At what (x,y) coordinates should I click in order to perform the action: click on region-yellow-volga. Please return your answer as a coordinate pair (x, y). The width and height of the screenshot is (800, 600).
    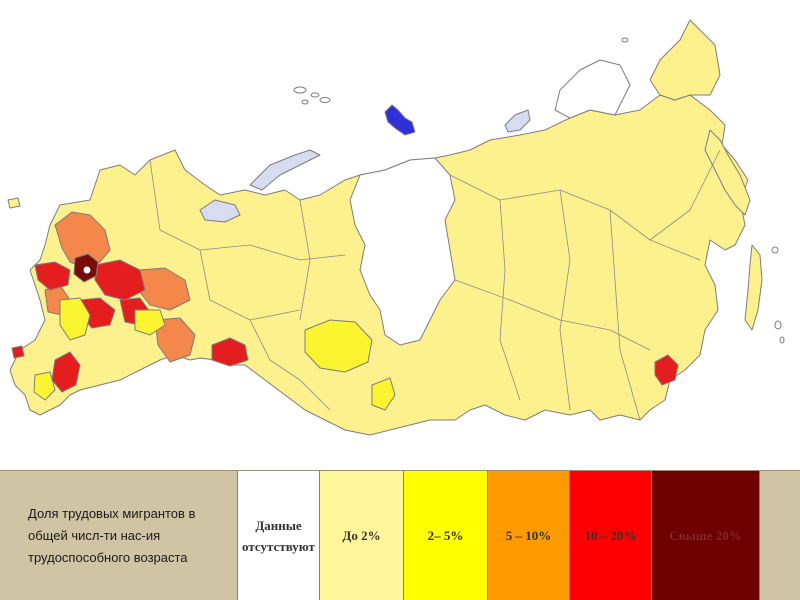
    Looking at the image, I should click on (150, 322).